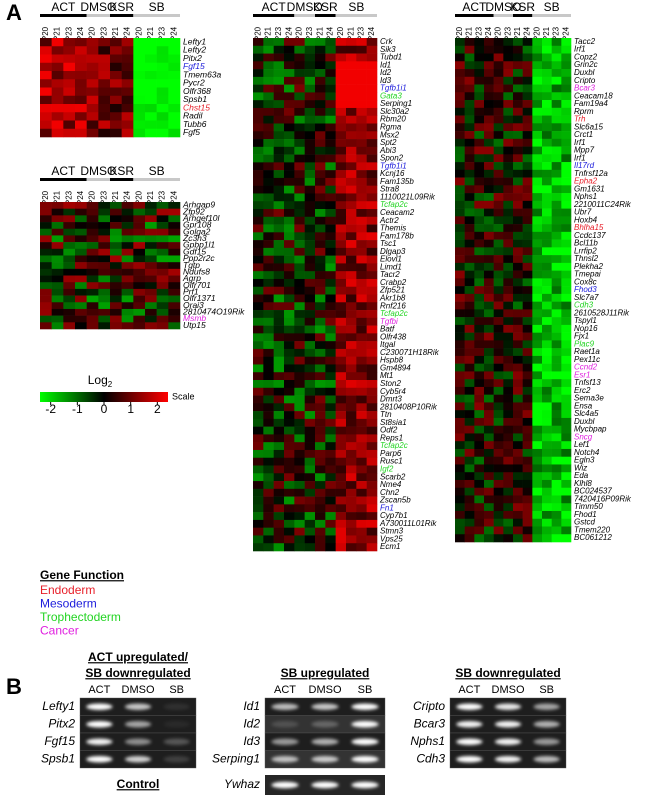 The image size is (658, 800). Describe the element at coordinates (325, 673) in the screenshot. I see `group-title: SB upregulated` at that location.